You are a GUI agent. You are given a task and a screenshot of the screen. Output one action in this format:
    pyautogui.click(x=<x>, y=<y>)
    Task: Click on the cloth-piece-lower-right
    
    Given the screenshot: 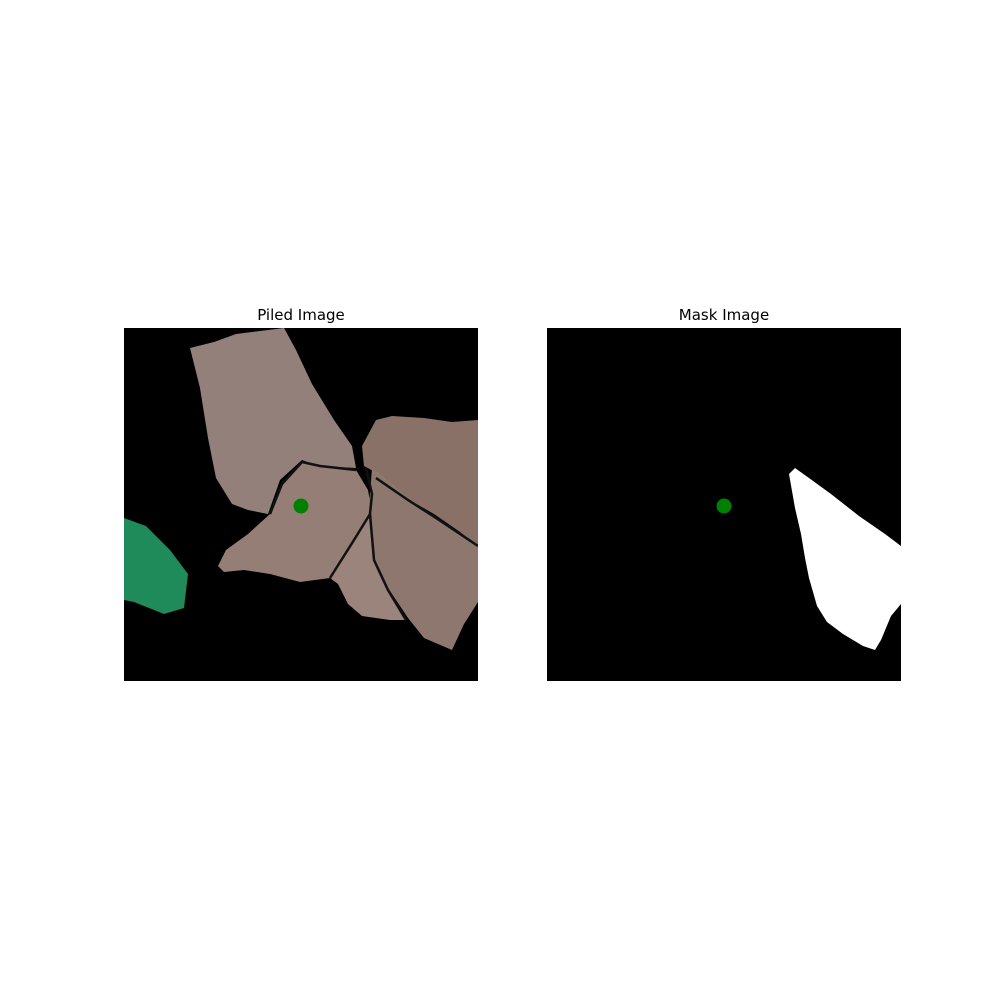 What is the action you would take?
    pyautogui.click(x=423, y=559)
    